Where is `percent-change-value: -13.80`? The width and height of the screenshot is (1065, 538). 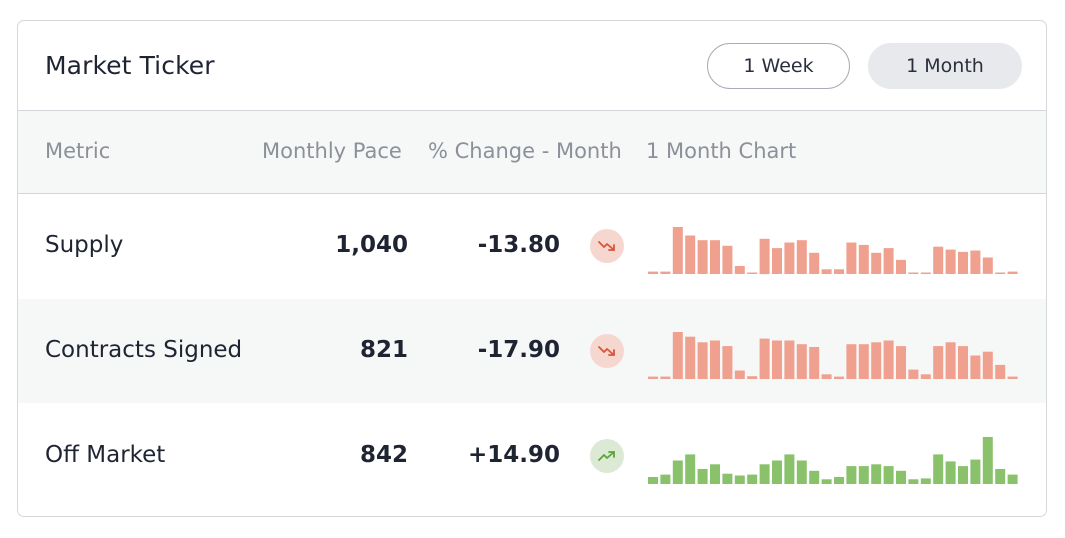
percent-change-value: -13.80 is located at coordinates (518, 245).